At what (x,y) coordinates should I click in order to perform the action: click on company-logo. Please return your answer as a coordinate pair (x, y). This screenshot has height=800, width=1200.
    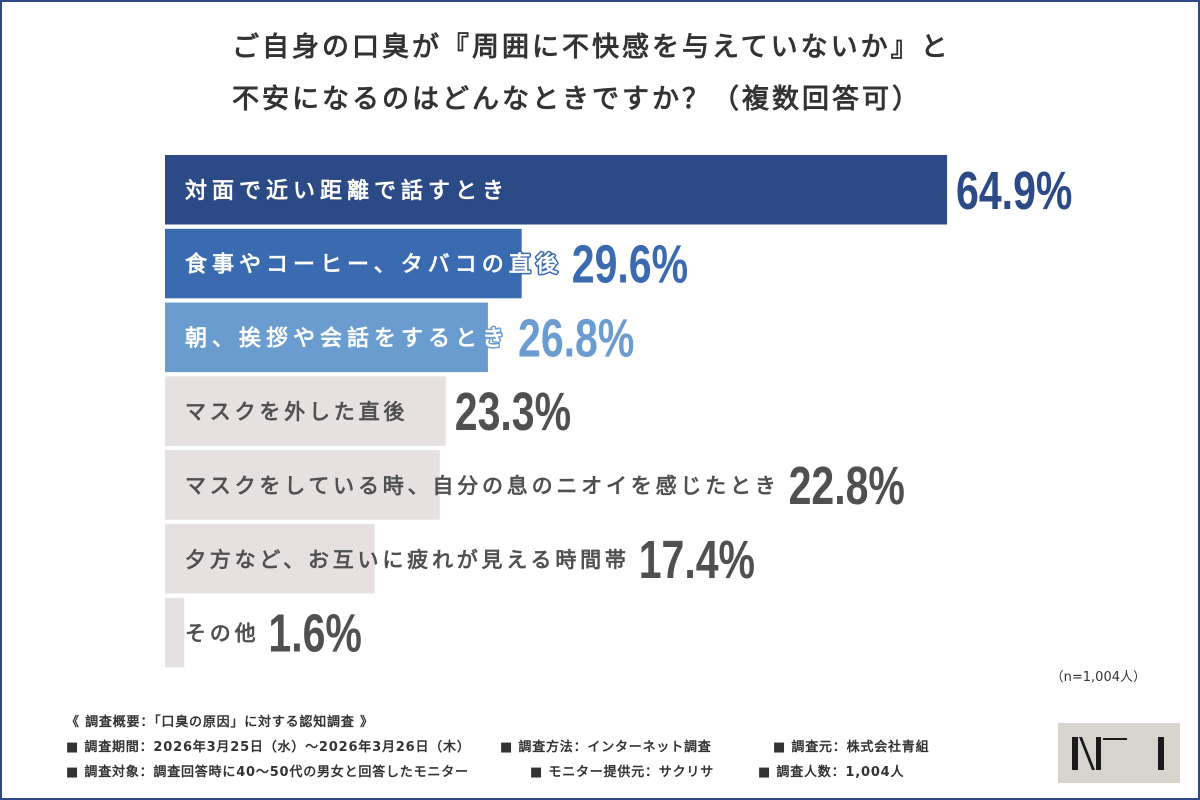
    Looking at the image, I should click on (1119, 753).